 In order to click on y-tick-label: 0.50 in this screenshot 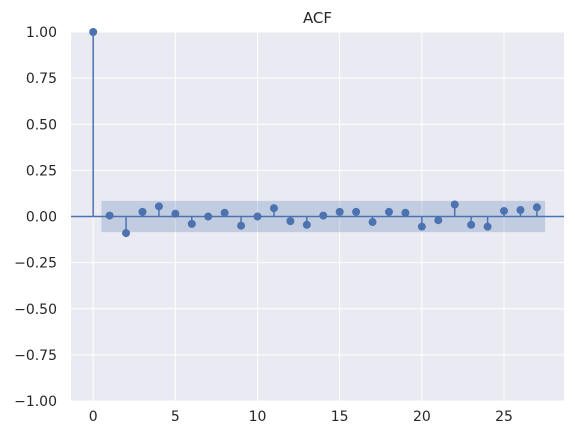, I will do `click(41, 125)`.